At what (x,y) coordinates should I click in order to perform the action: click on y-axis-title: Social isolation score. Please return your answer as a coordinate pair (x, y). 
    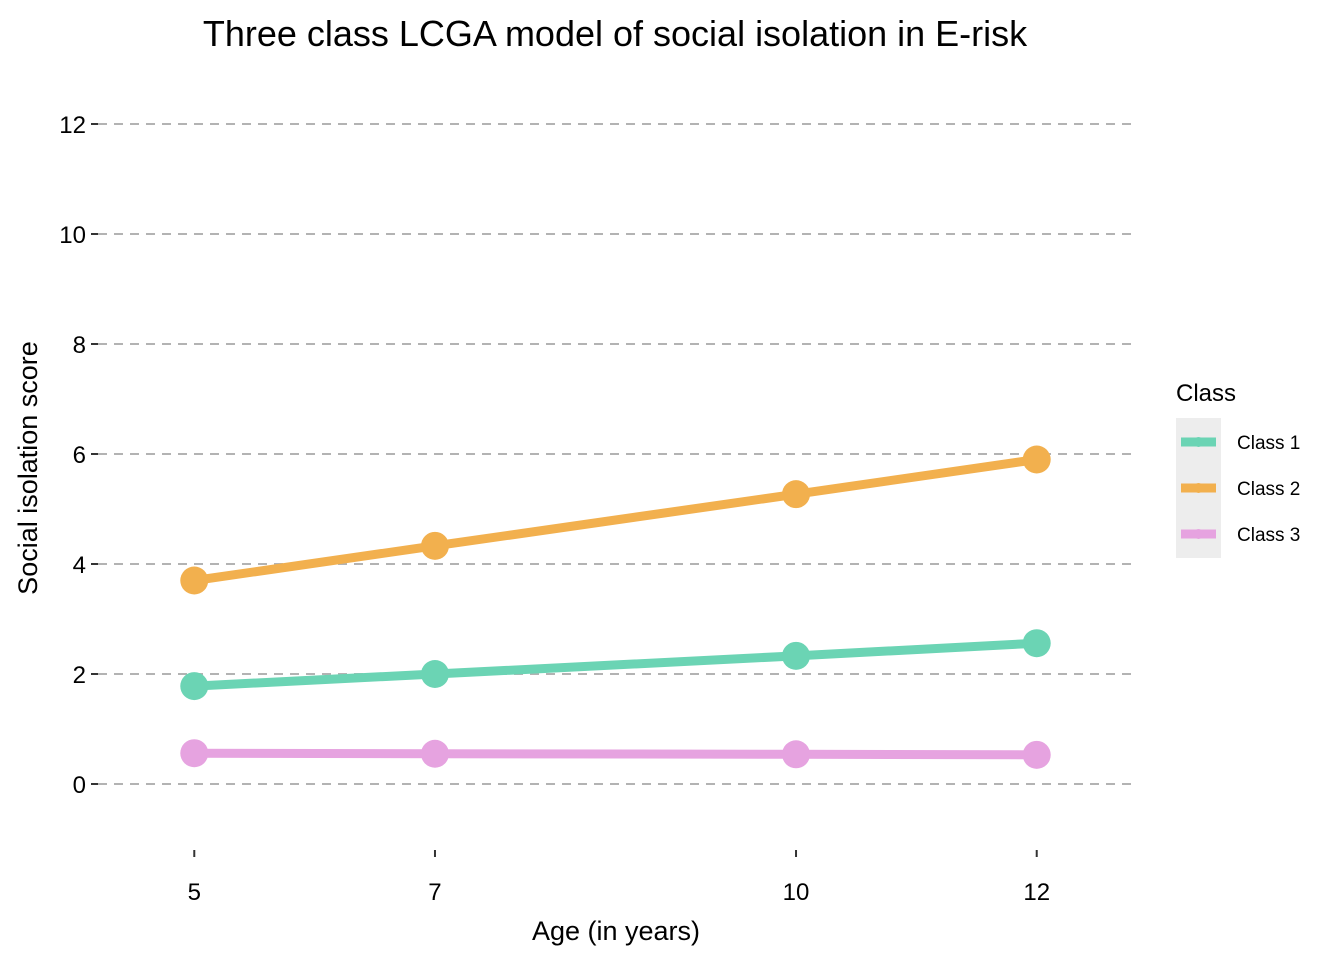
    Looking at the image, I should click on (28, 468).